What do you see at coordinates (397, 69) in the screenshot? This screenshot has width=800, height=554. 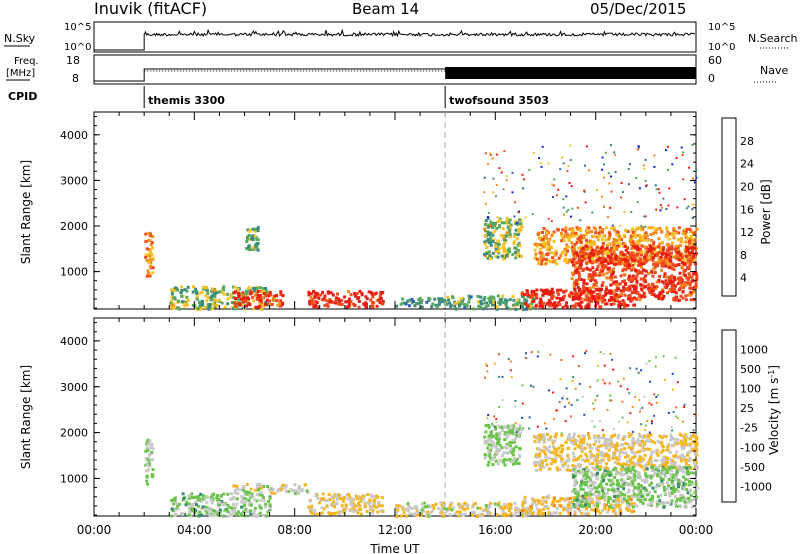 I see `freq-panel: Freq. [MHz] 18 8 60 0 Nave` at bounding box center [397, 69].